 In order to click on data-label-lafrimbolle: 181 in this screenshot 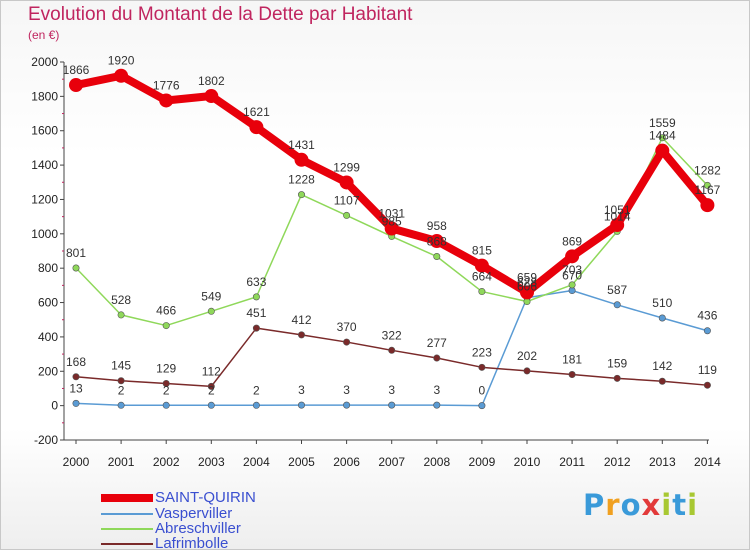, I will do `click(572, 360)`.